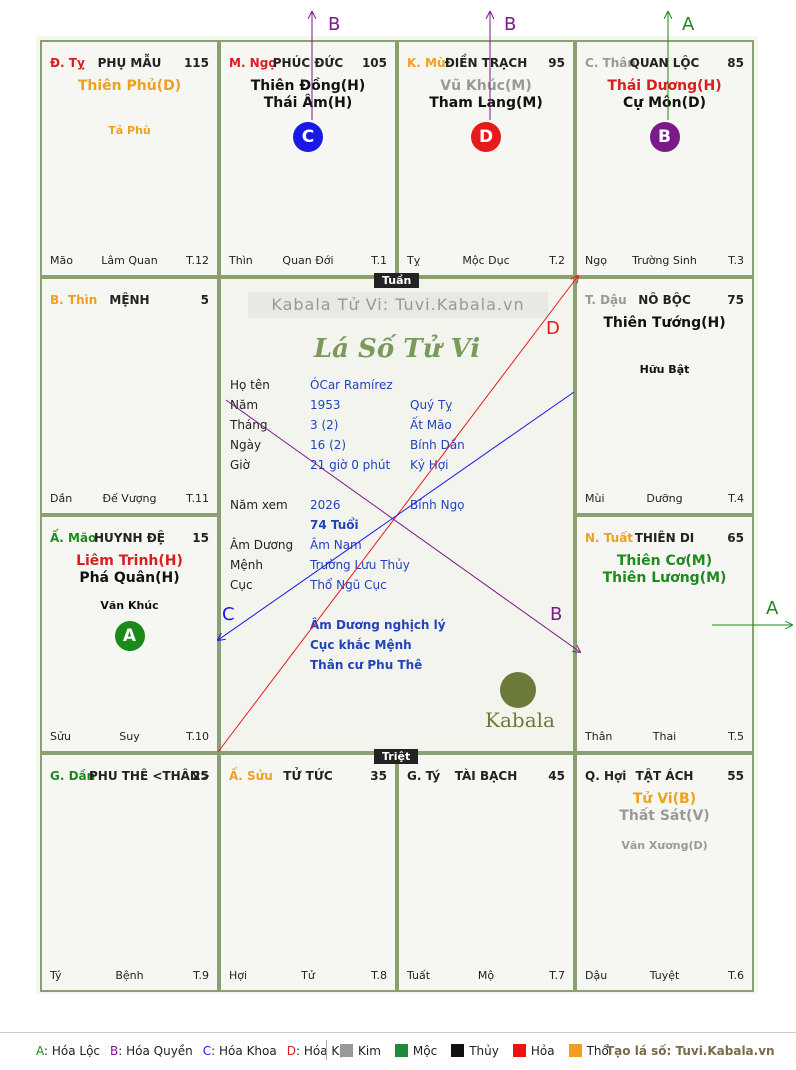 The width and height of the screenshot is (796, 1070). Describe the element at coordinates (240, 465) in the screenshot. I see `info-label: Giờ` at that location.